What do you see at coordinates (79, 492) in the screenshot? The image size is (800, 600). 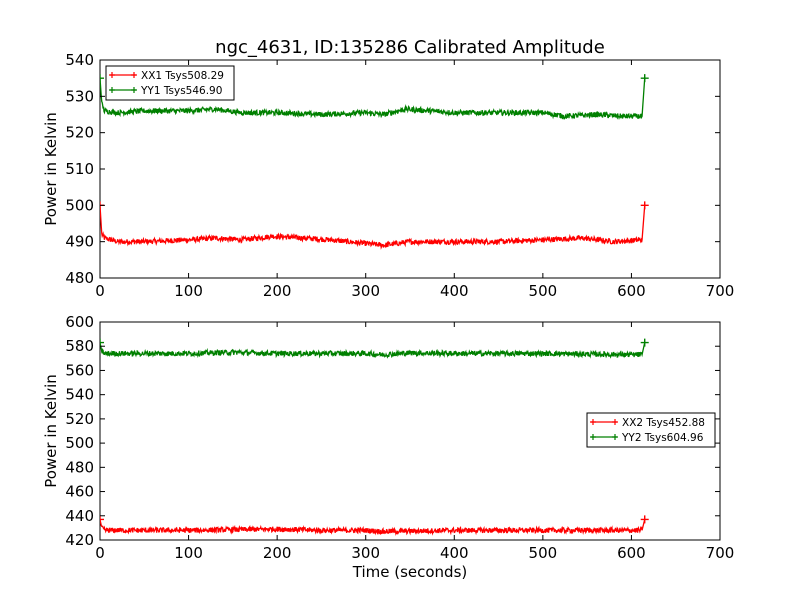 I see `y-tick-label: 460` at bounding box center [79, 492].